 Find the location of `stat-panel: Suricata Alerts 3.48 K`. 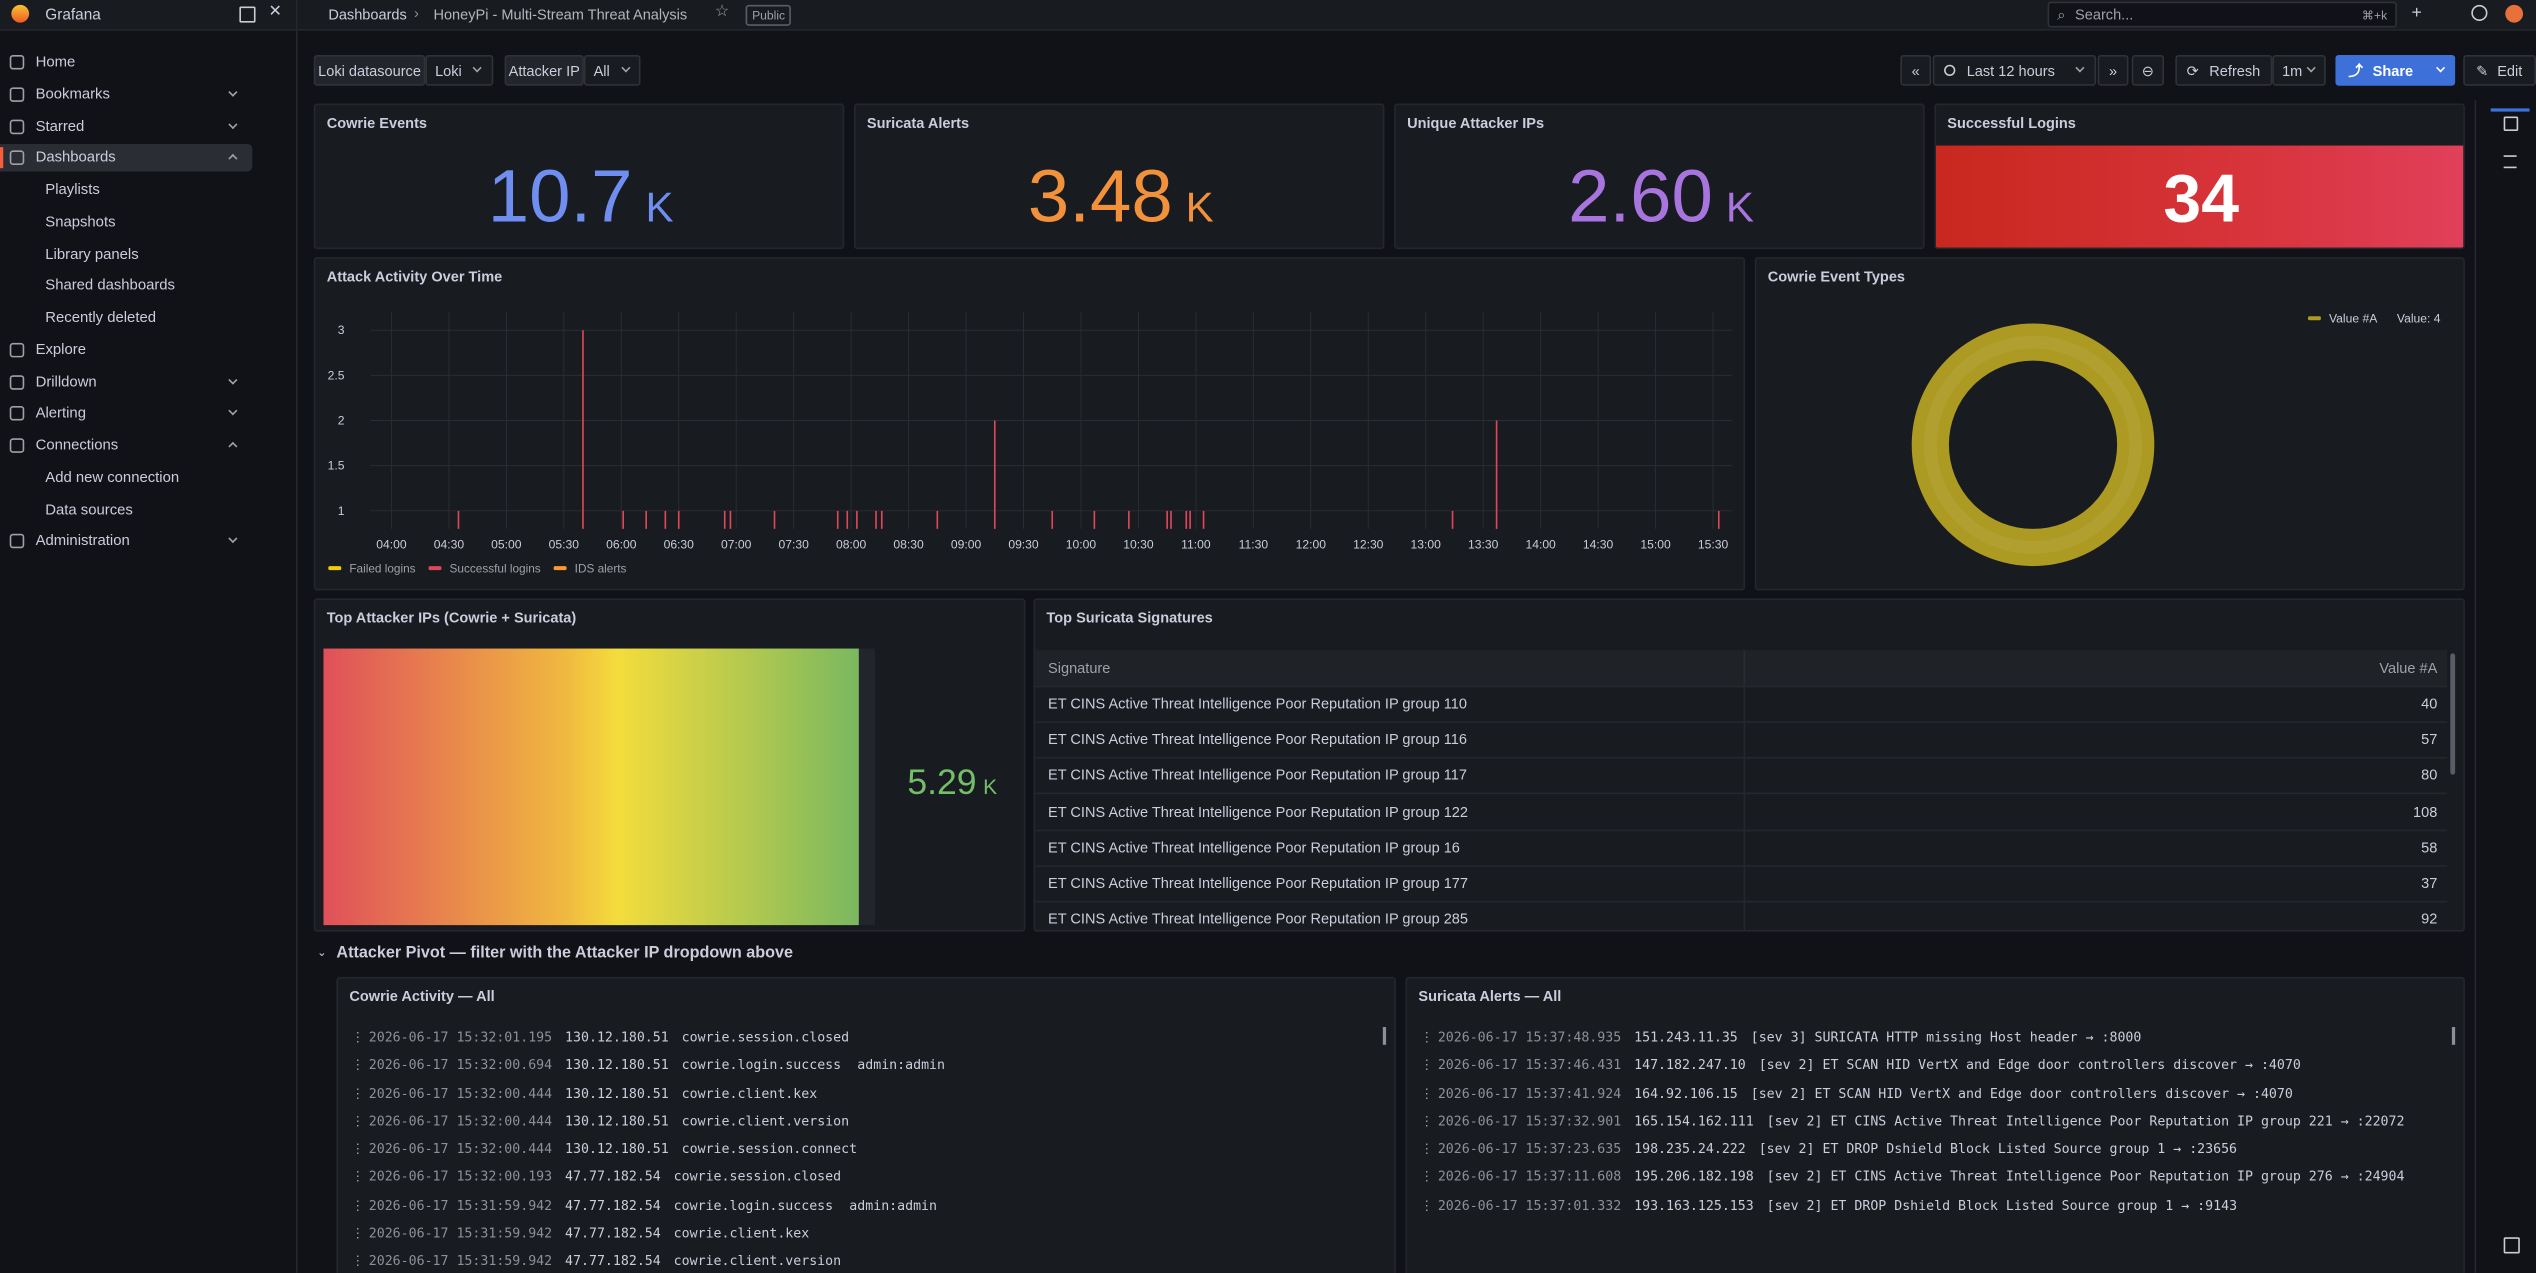

stat-panel: Suricata Alerts 3.48 K is located at coordinates (1119, 176).